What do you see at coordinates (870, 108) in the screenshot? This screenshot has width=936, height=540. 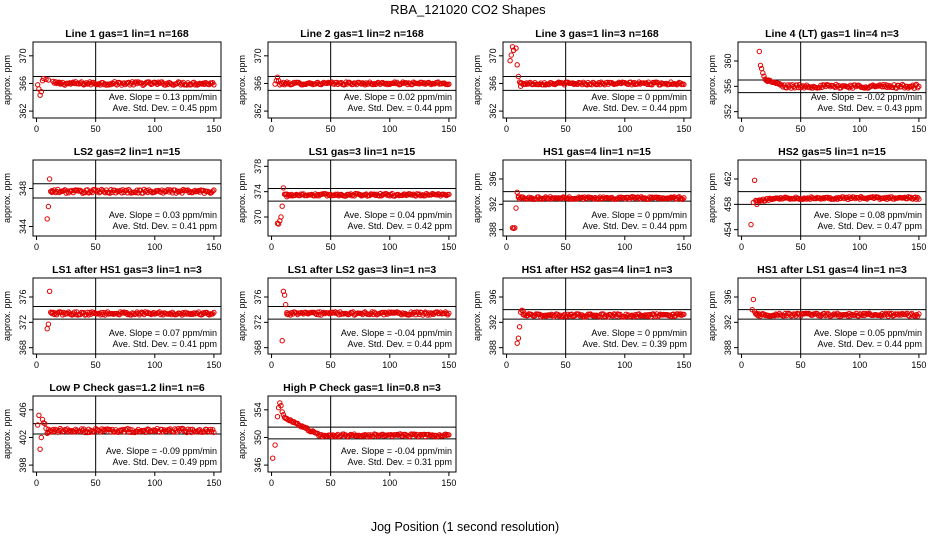 I see `stddev-annotation: Ave. Std. Dev. = 0.43 ppm` at bounding box center [870, 108].